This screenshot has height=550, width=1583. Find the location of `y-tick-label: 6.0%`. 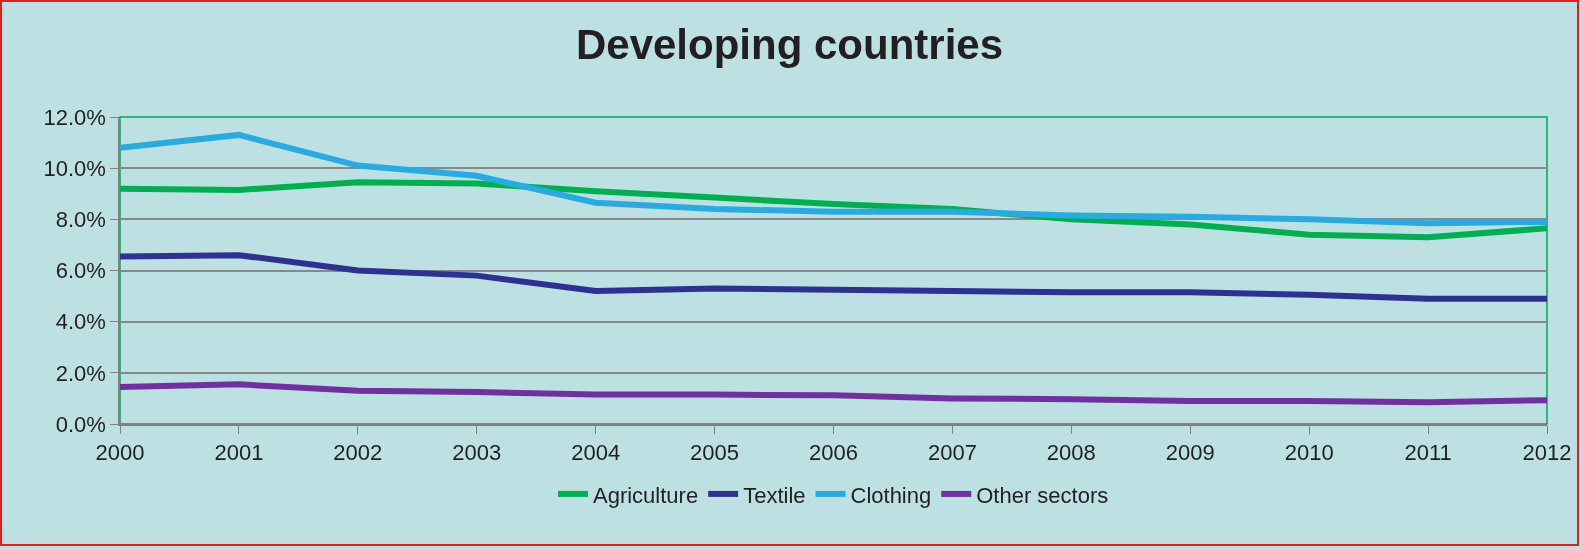

y-tick-label: 6.0% is located at coordinates (80, 271).